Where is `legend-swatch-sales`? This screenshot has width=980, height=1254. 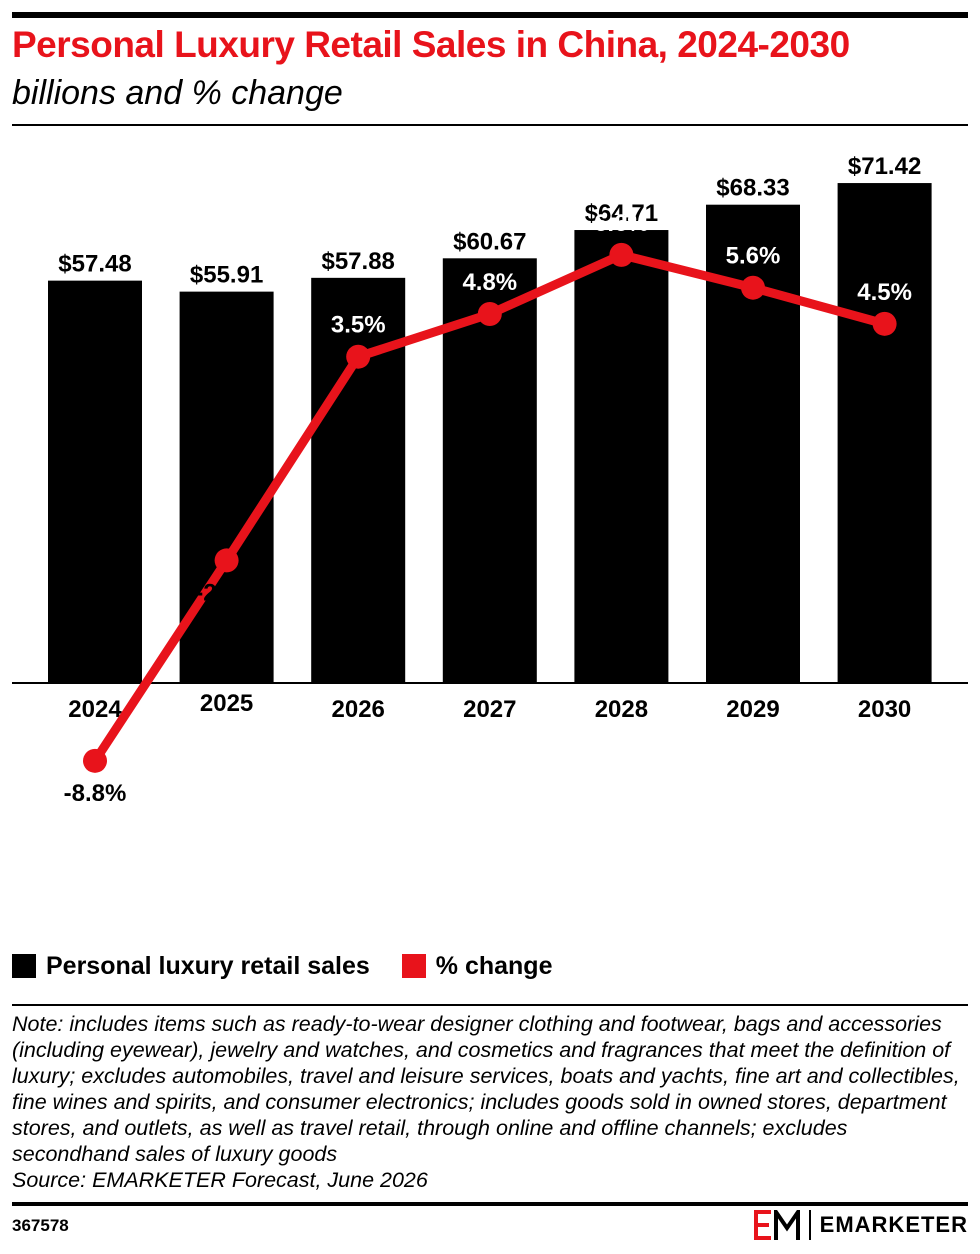 legend-swatch-sales is located at coordinates (24, 966).